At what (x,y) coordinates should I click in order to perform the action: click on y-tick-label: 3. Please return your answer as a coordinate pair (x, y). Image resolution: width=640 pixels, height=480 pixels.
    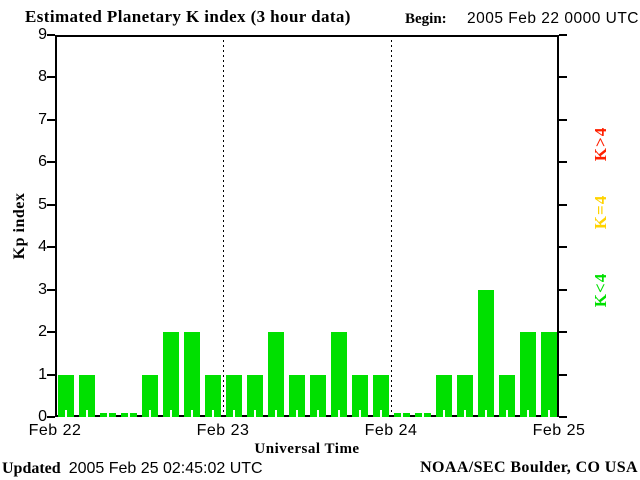
    Looking at the image, I should click on (42, 289).